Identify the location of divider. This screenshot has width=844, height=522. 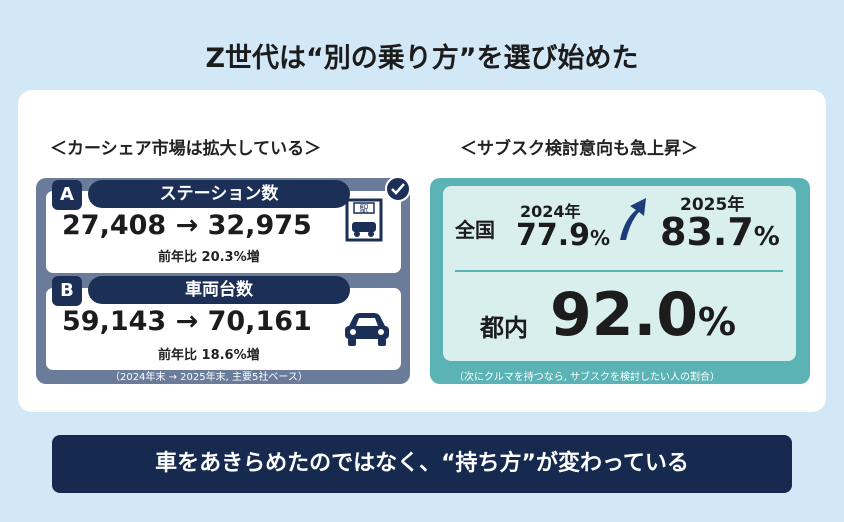
(619, 271).